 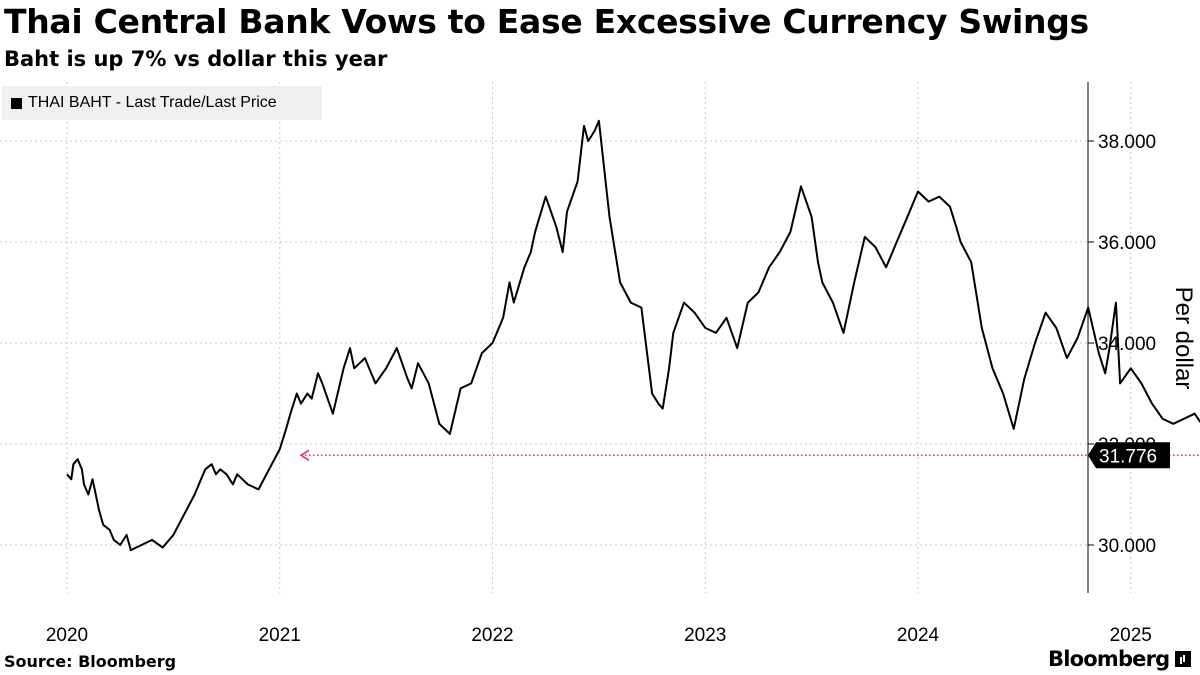 What do you see at coordinates (16, 103) in the screenshot?
I see `legend-swatch` at bounding box center [16, 103].